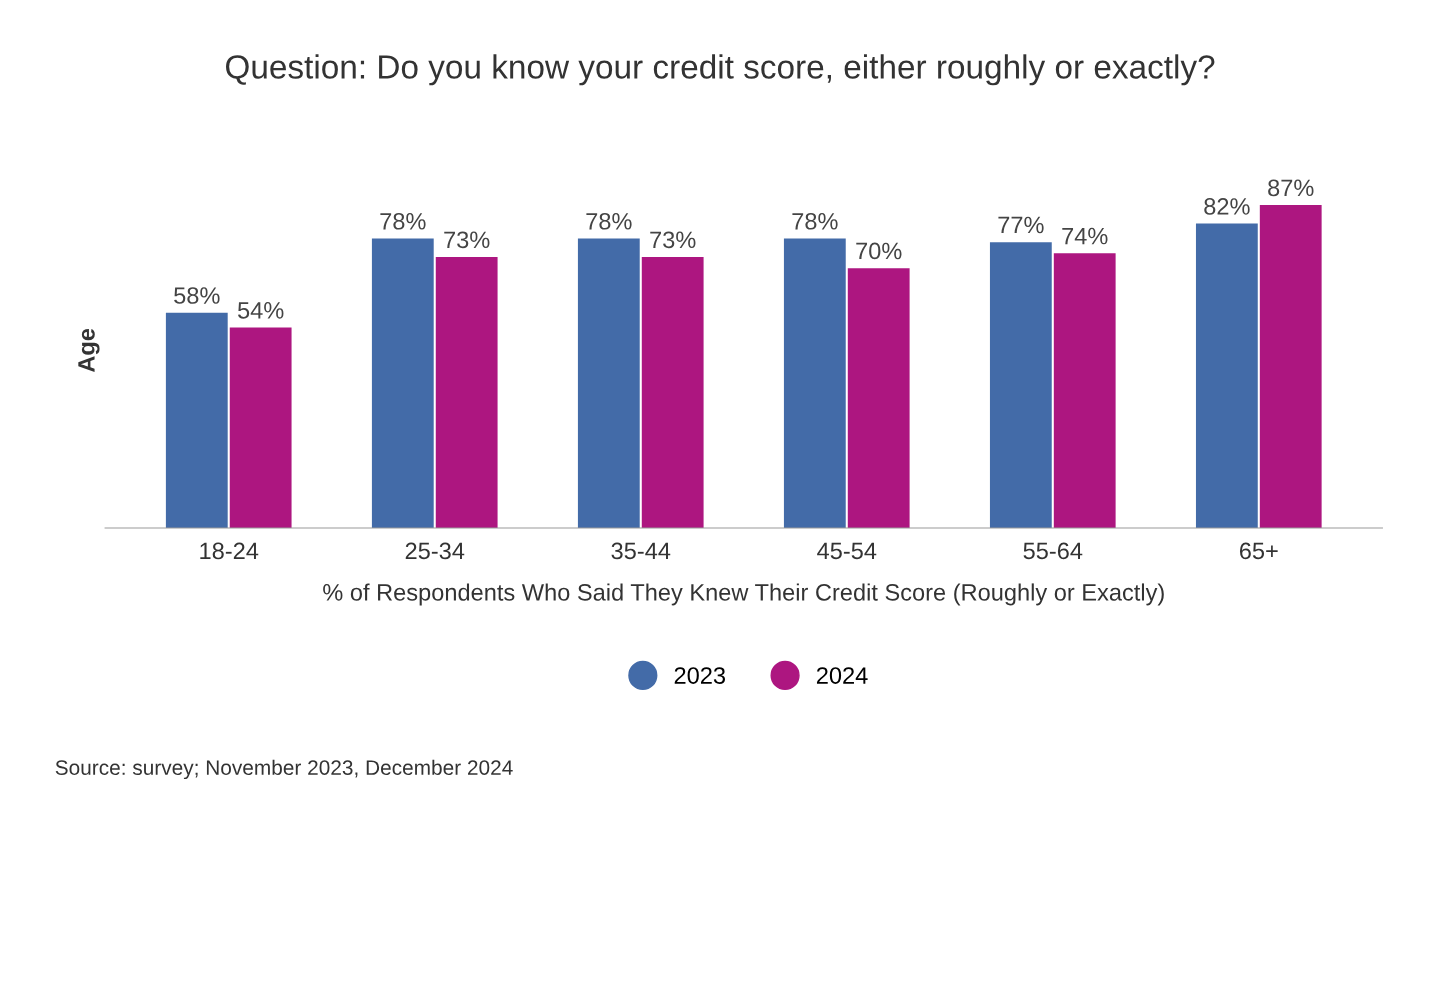  What do you see at coordinates (284, 769) in the screenshot?
I see `source-note: Source: survey; November 2023, December 2024` at bounding box center [284, 769].